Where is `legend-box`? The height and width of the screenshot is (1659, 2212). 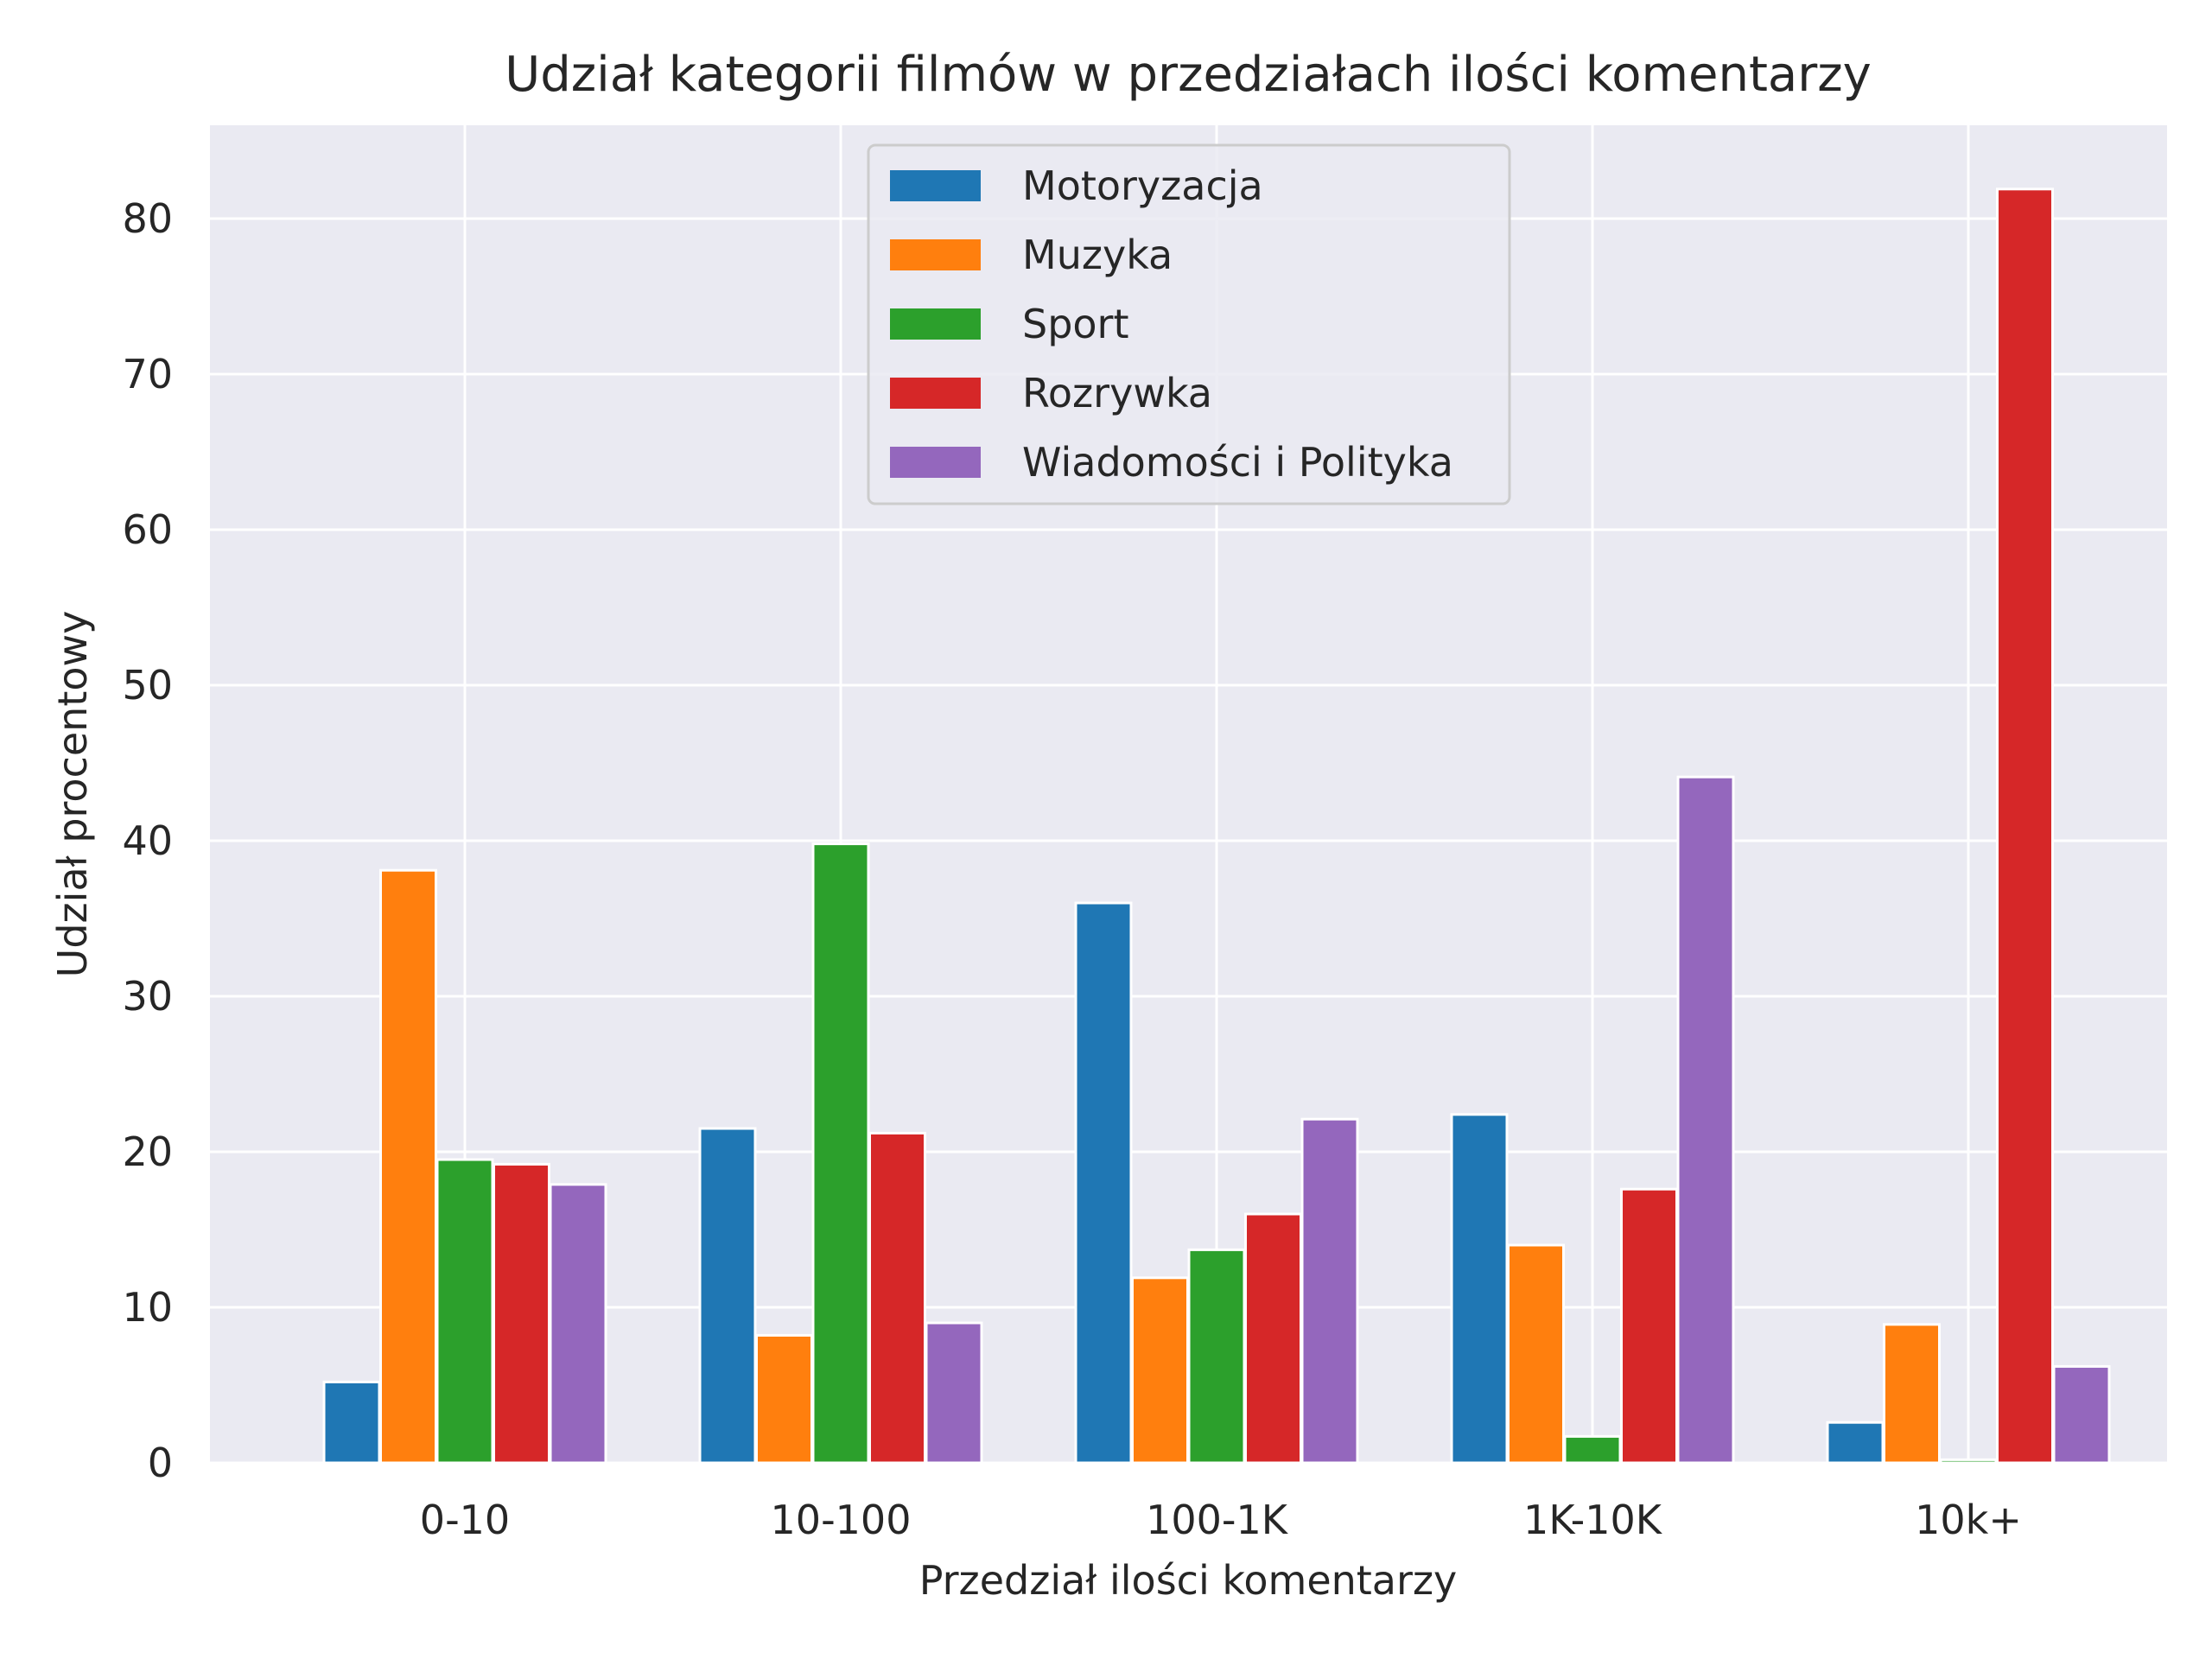 legend-box is located at coordinates (1189, 324).